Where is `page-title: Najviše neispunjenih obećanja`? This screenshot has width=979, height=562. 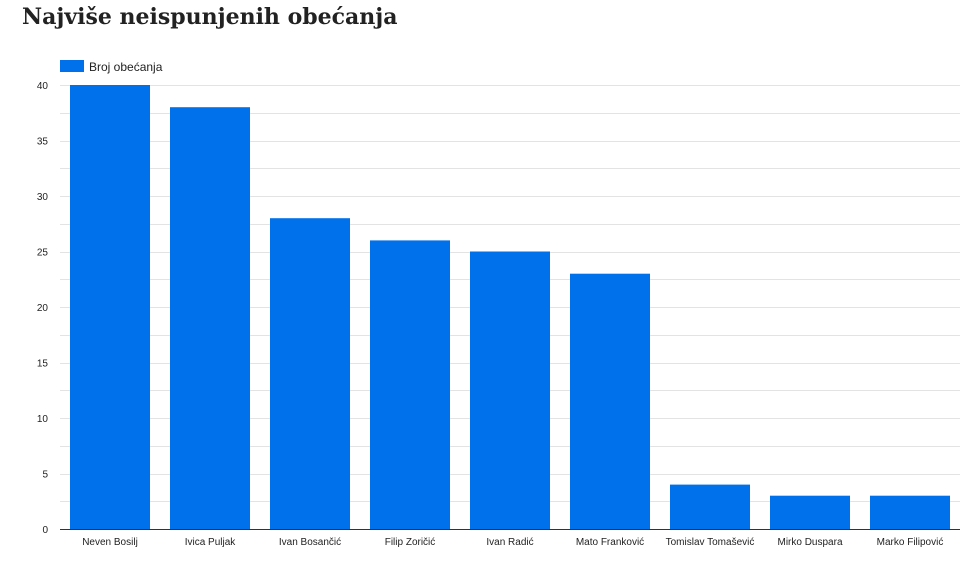 page-title: Najviše neispunjenih obećanja is located at coordinates (210, 17).